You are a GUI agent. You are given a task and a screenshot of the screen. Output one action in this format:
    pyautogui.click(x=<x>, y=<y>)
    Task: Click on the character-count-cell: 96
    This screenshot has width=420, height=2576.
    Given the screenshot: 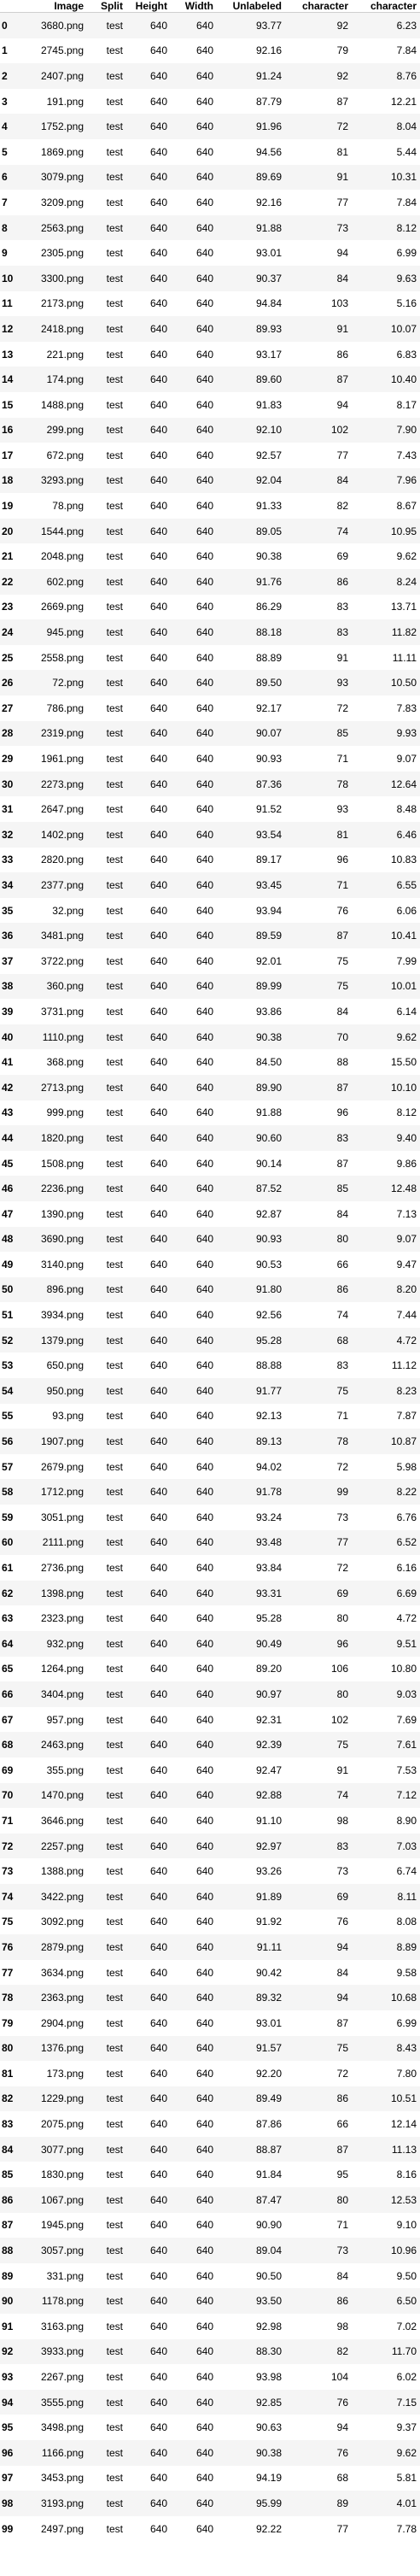 What is the action you would take?
    pyautogui.click(x=342, y=1112)
    